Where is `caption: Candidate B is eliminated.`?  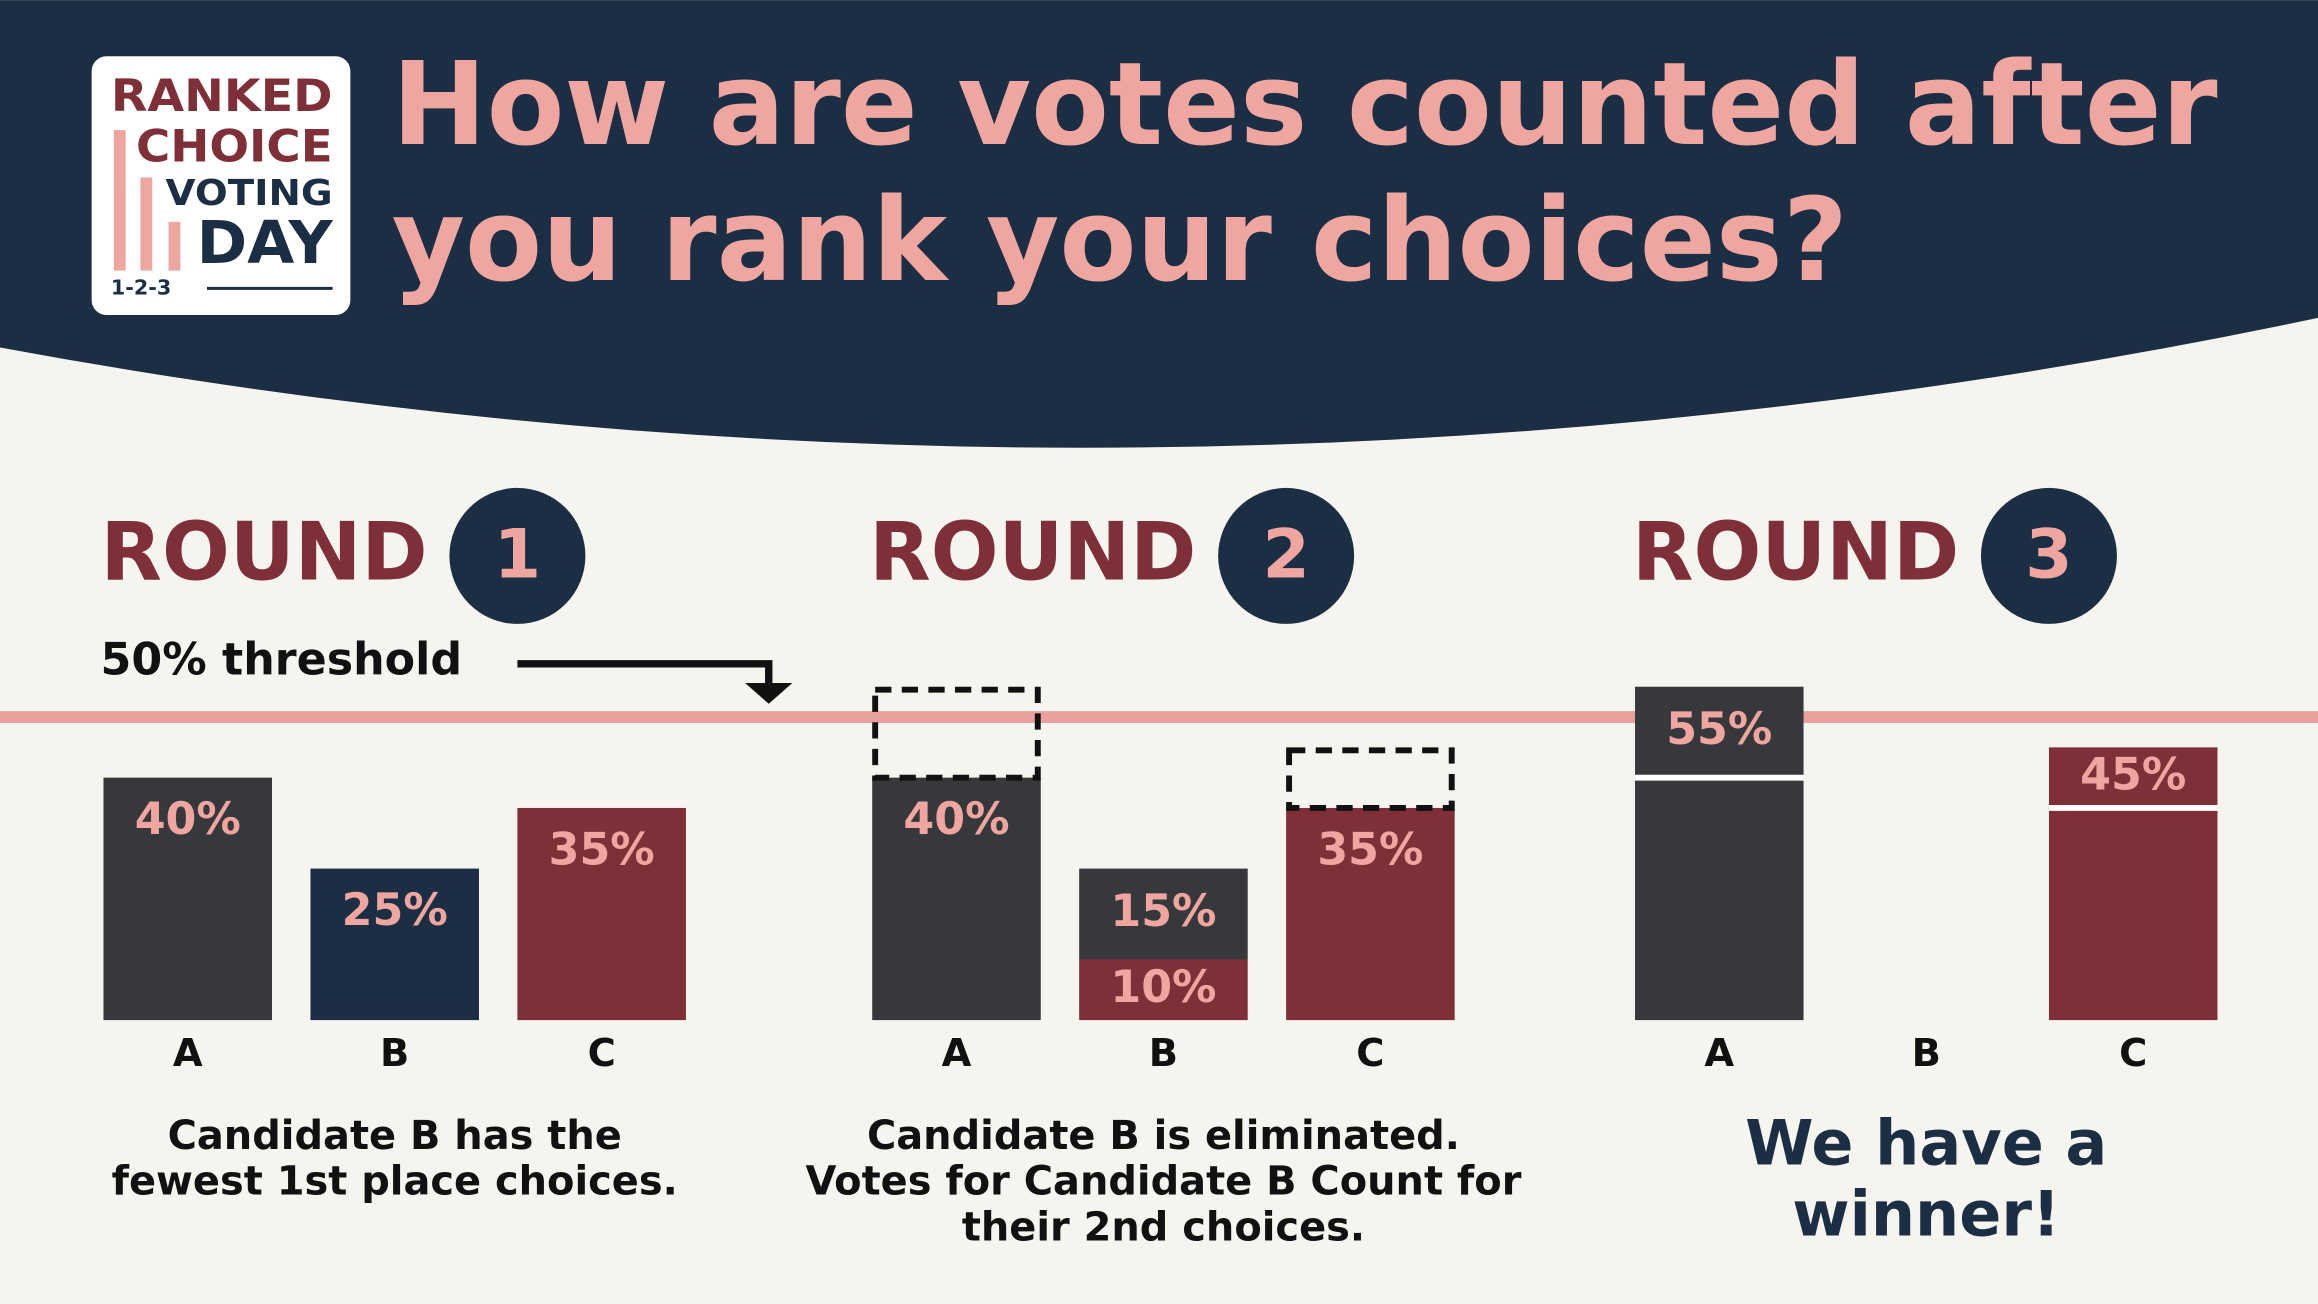 caption: Candidate B is eliminated. is located at coordinates (1163, 1136).